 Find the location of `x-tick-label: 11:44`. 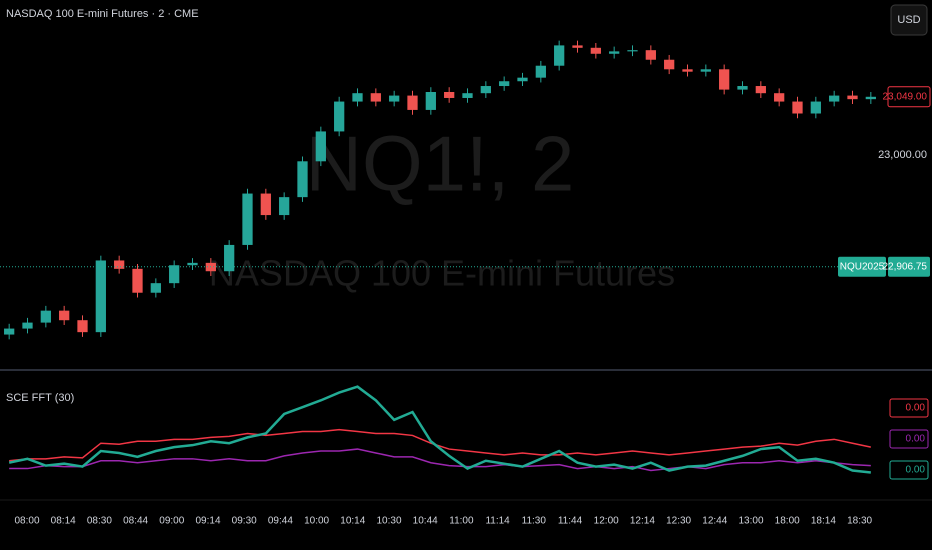

x-tick-label: 11:44 is located at coordinates (570, 521).